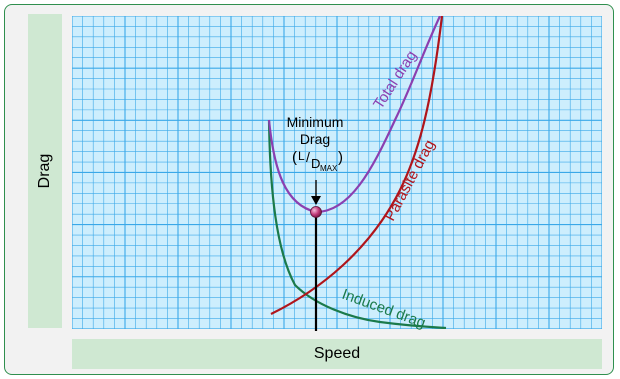 The height and width of the screenshot is (379, 620). I want to click on x-axis-label: Speed, so click(337, 353).